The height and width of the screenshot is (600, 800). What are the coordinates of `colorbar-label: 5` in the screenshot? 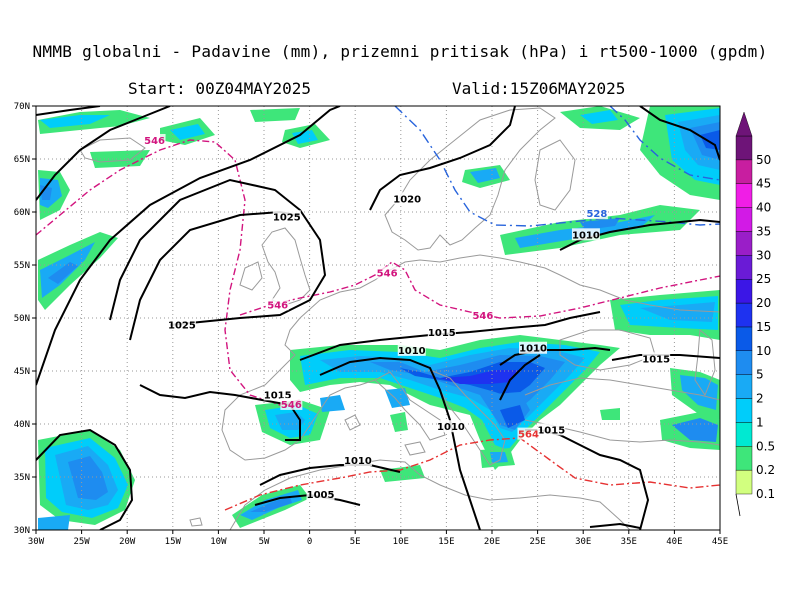 It's located at (760, 375).